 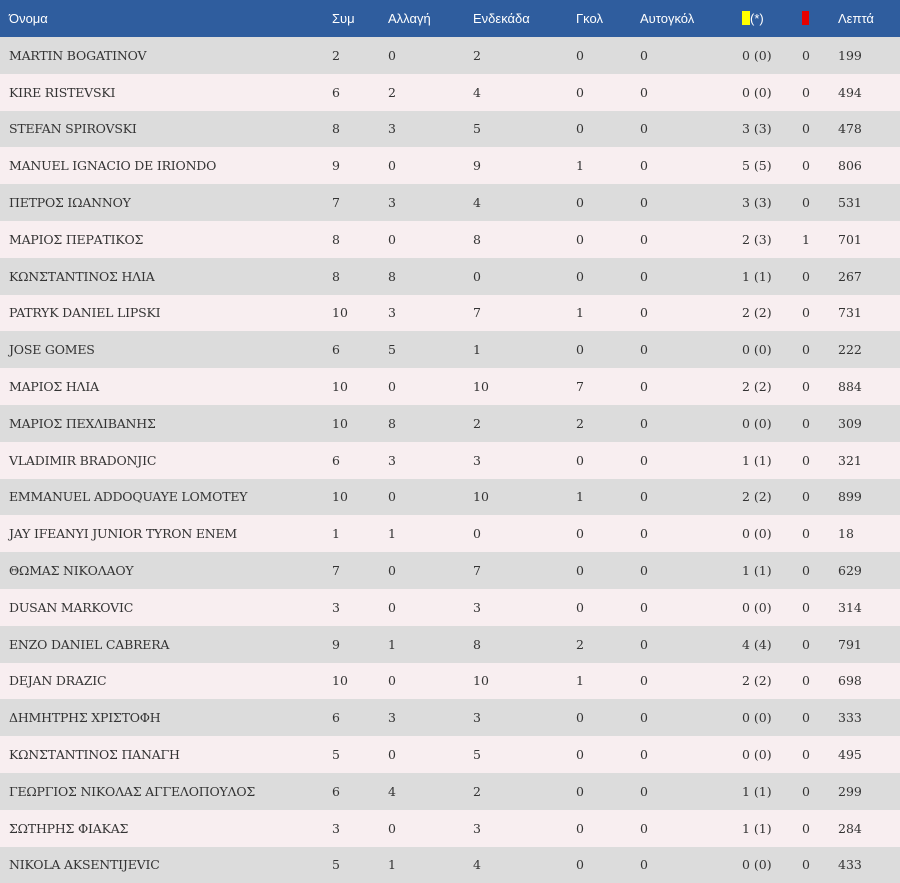 What do you see at coordinates (450, 570) in the screenshot?
I see `table-row: ΘΩΜΑΣ ΝΙΚΟΛΑΟΥ 7 0 7 0 0 1 (1) 0 629` at bounding box center [450, 570].